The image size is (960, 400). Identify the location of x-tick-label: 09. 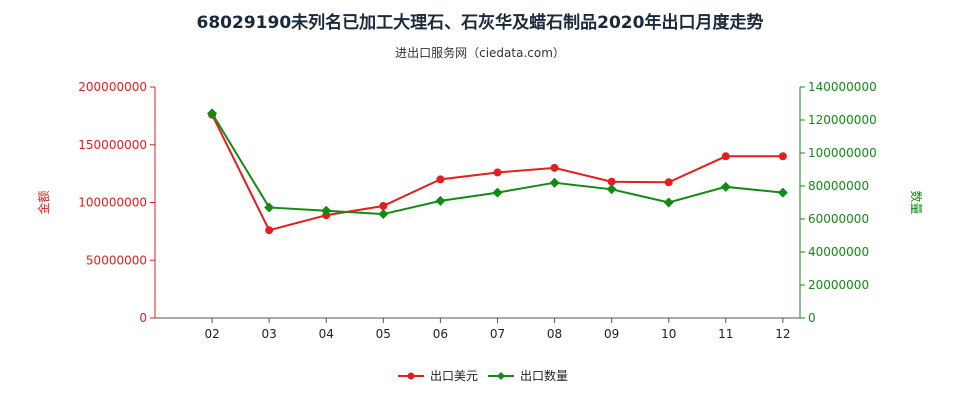
(611, 334).